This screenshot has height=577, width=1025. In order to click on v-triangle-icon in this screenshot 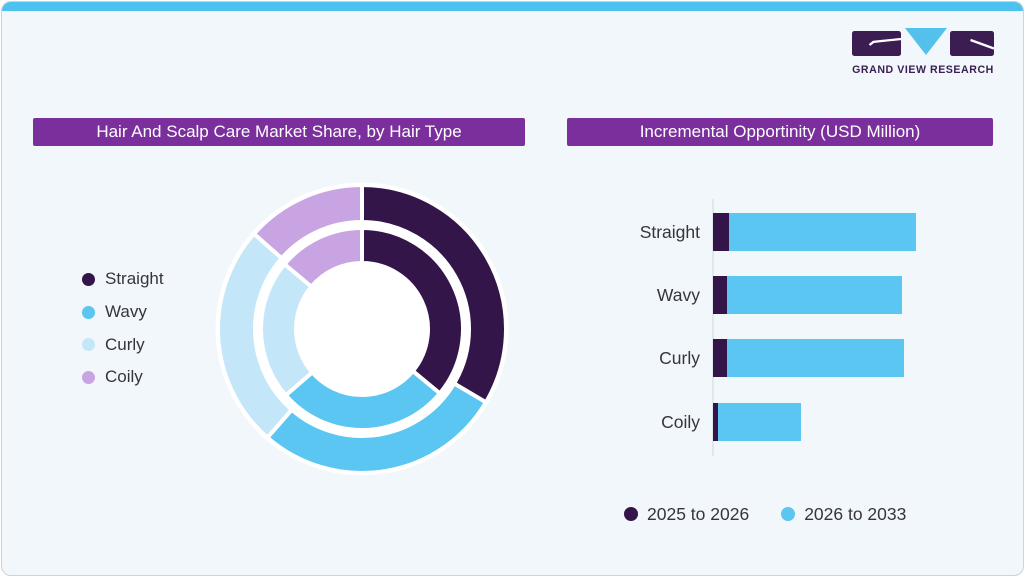, I will do `click(926, 41)`.